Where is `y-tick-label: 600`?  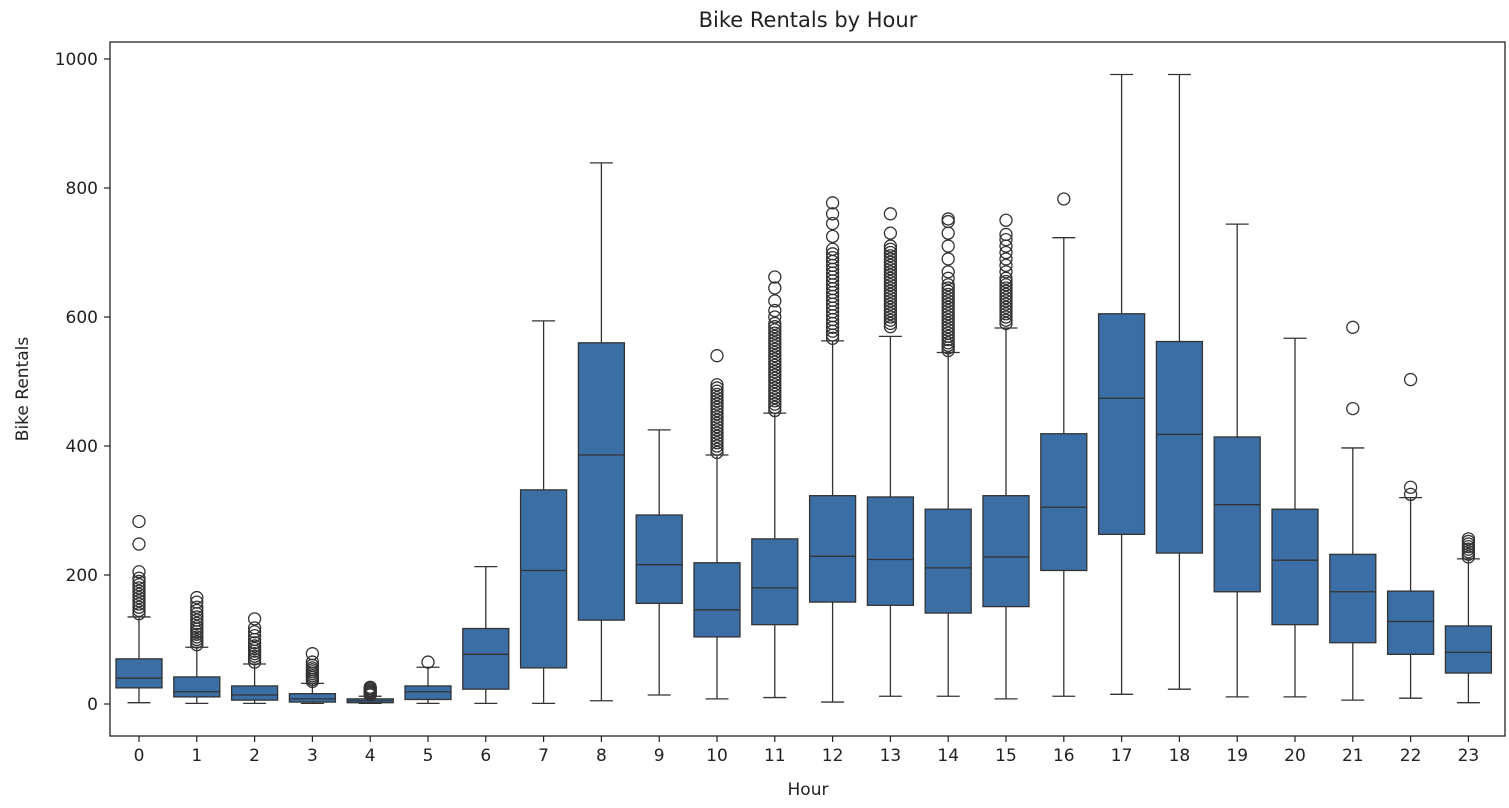
y-tick-label: 600 is located at coordinates (82, 318).